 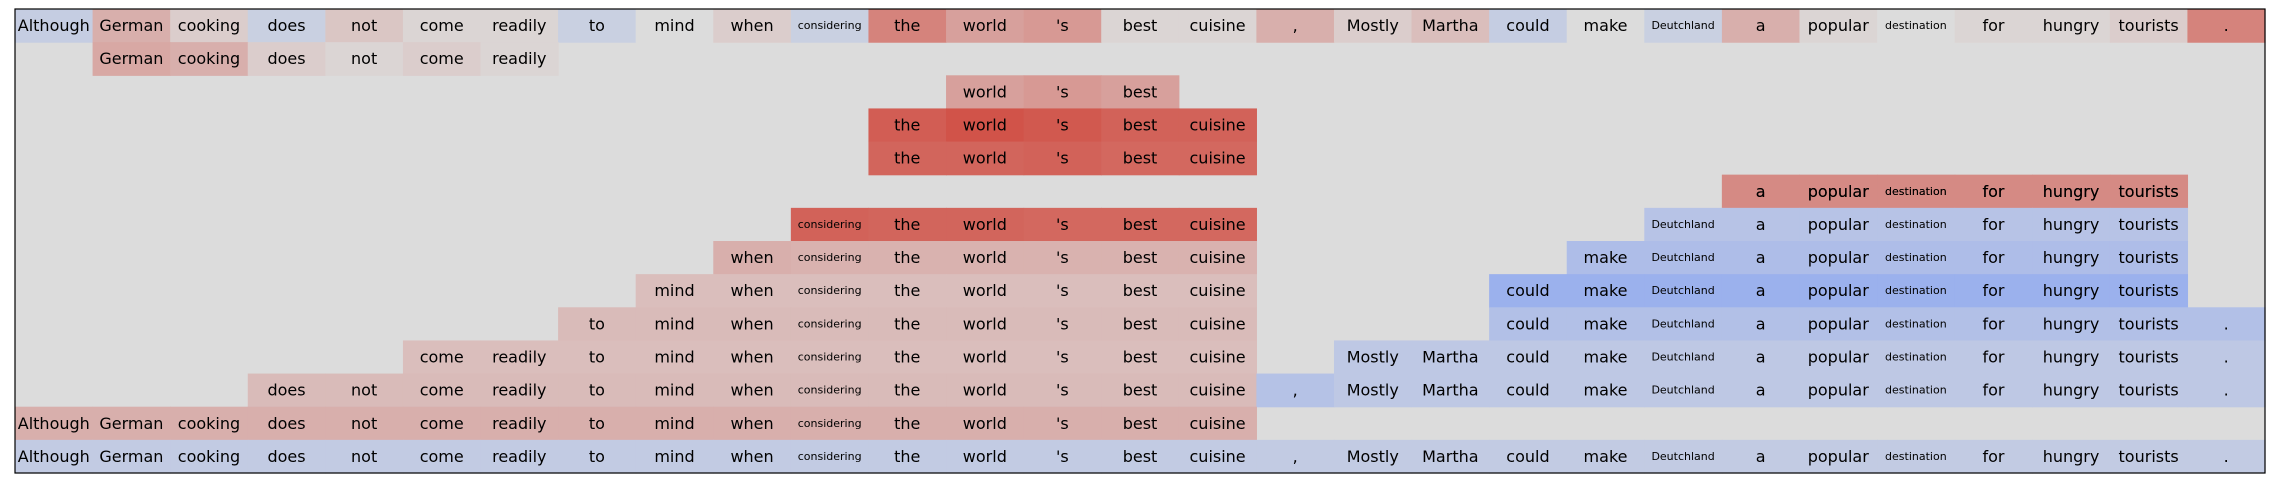 What do you see at coordinates (54, 25) in the screenshot?
I see `cell-token-label: Although` at bounding box center [54, 25].